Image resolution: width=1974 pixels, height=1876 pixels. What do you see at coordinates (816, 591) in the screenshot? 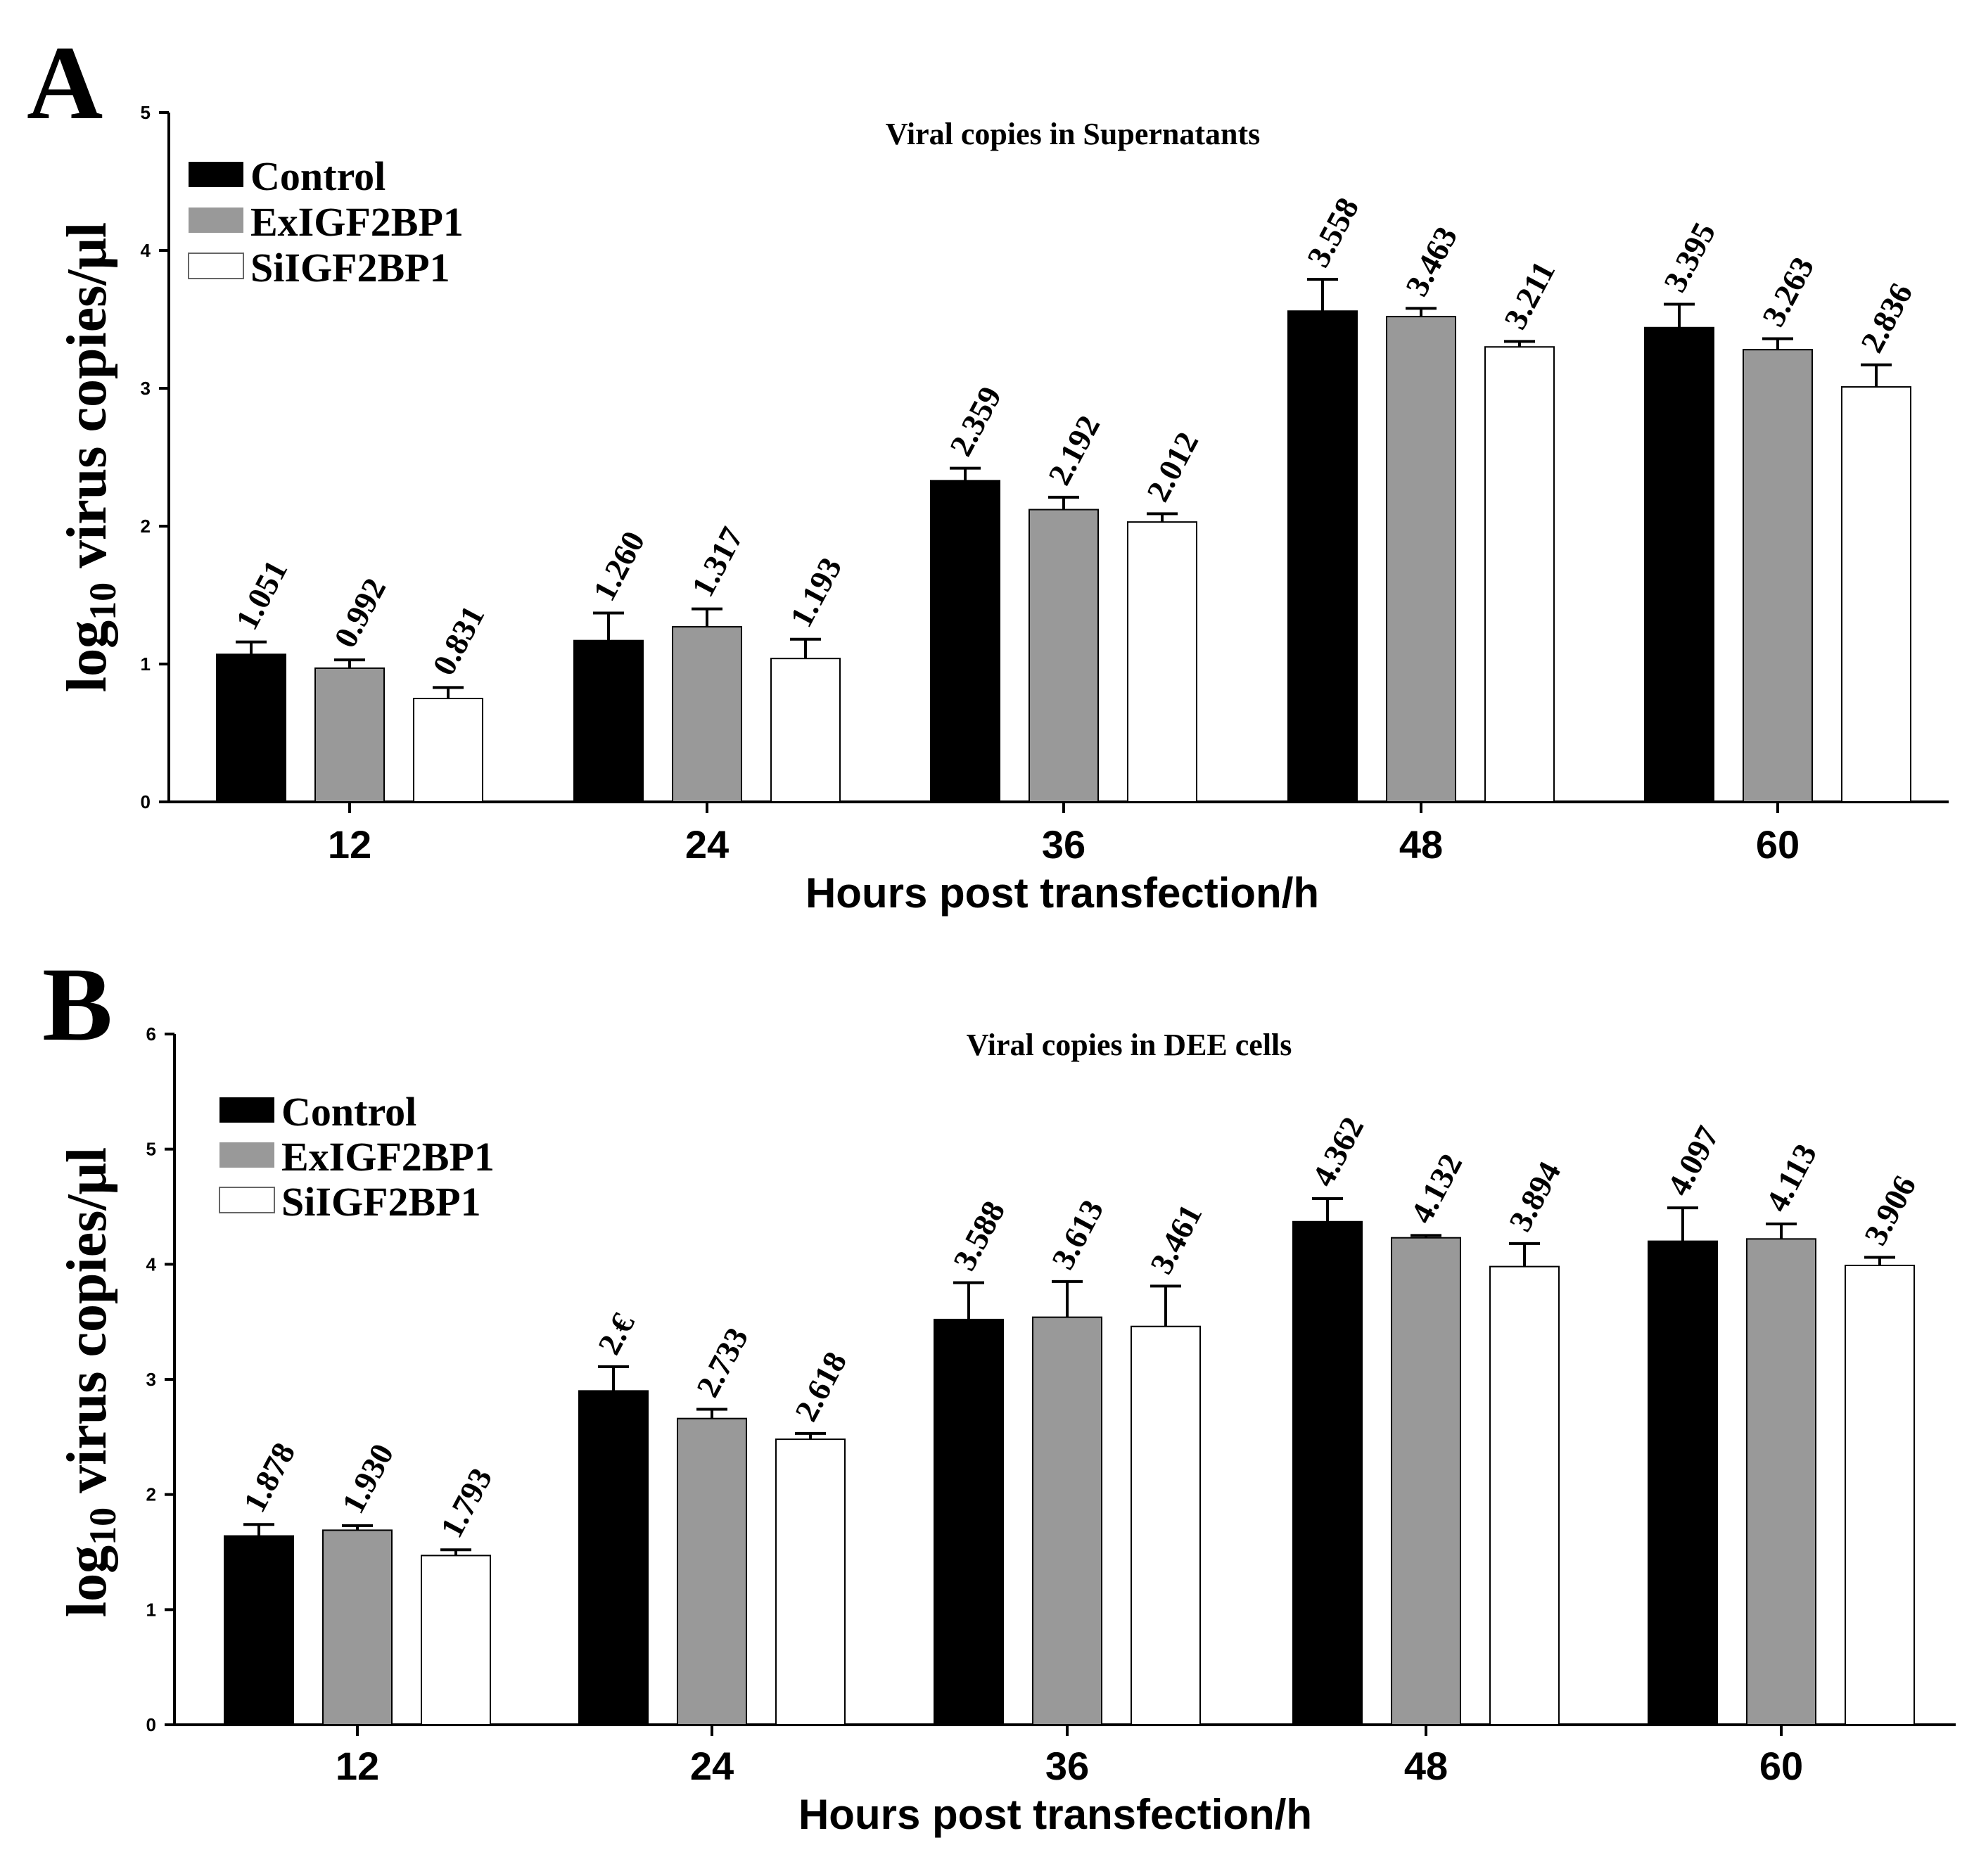
I see `data-label: 1.193` at bounding box center [816, 591].